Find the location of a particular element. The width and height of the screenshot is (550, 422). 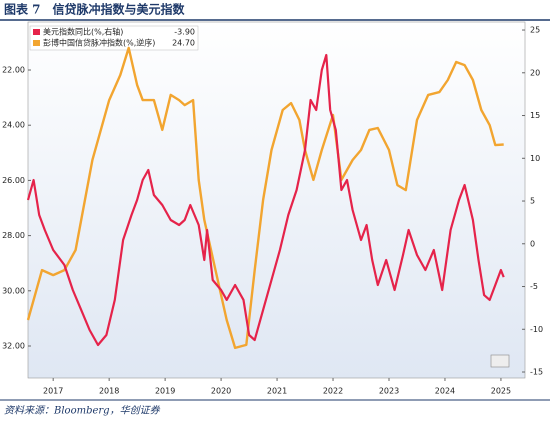

legend-value: 24.70 is located at coordinates (183, 43).